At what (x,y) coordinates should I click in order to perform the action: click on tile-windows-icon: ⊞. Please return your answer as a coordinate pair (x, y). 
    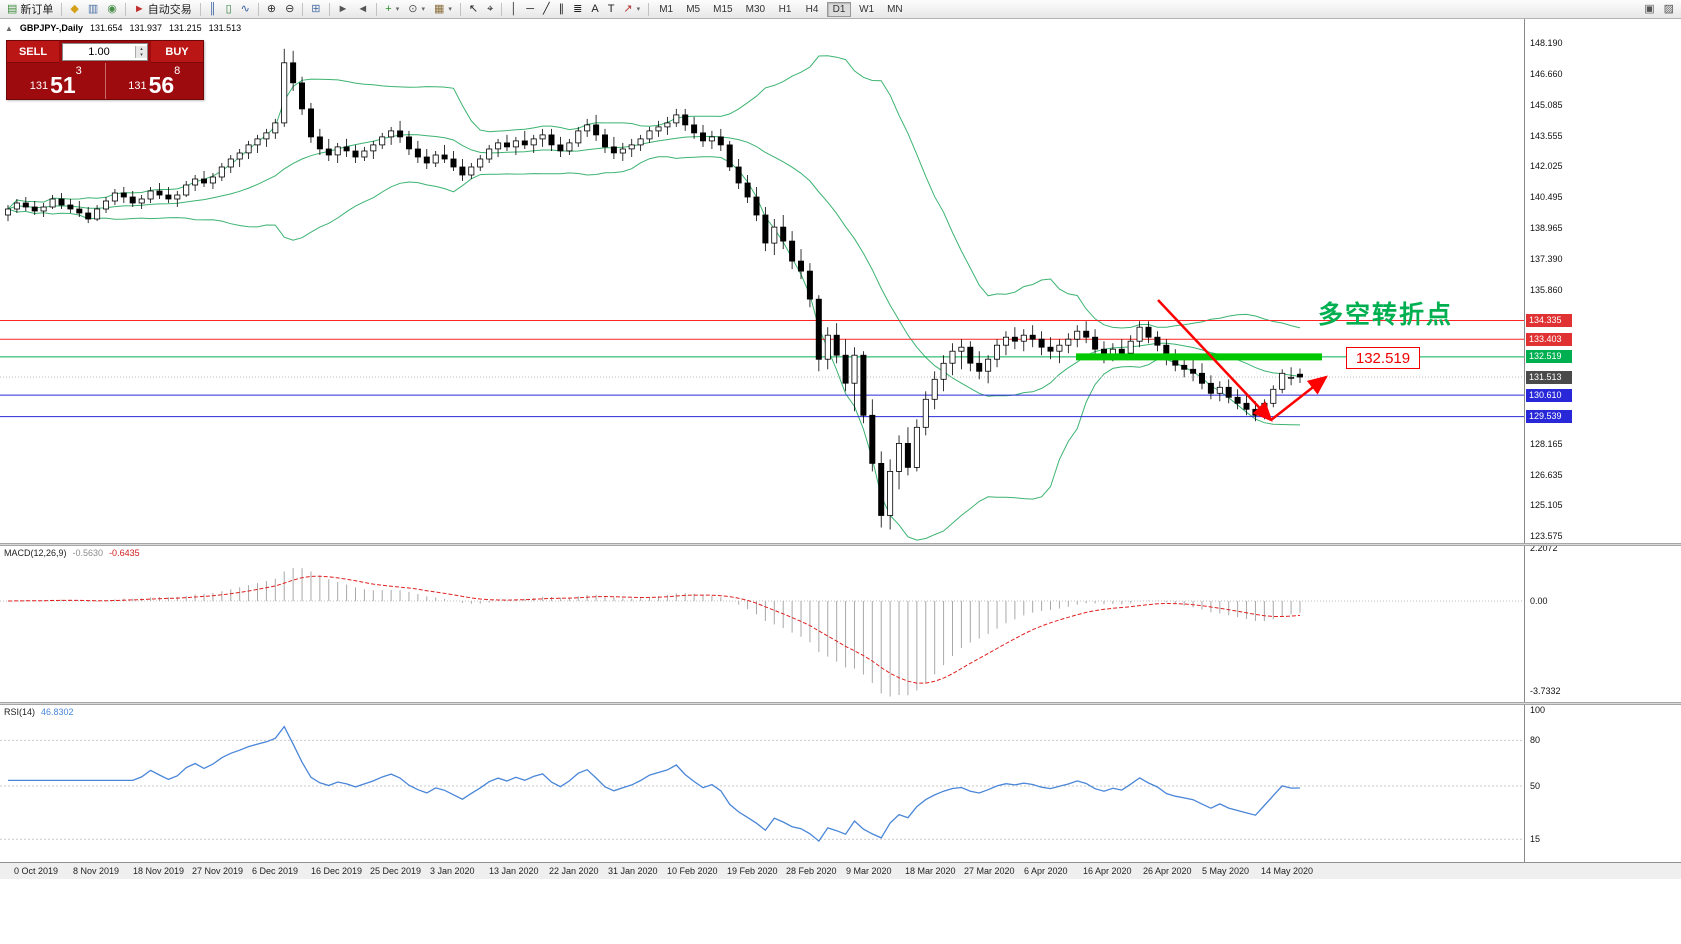
    Looking at the image, I should click on (315, 9).